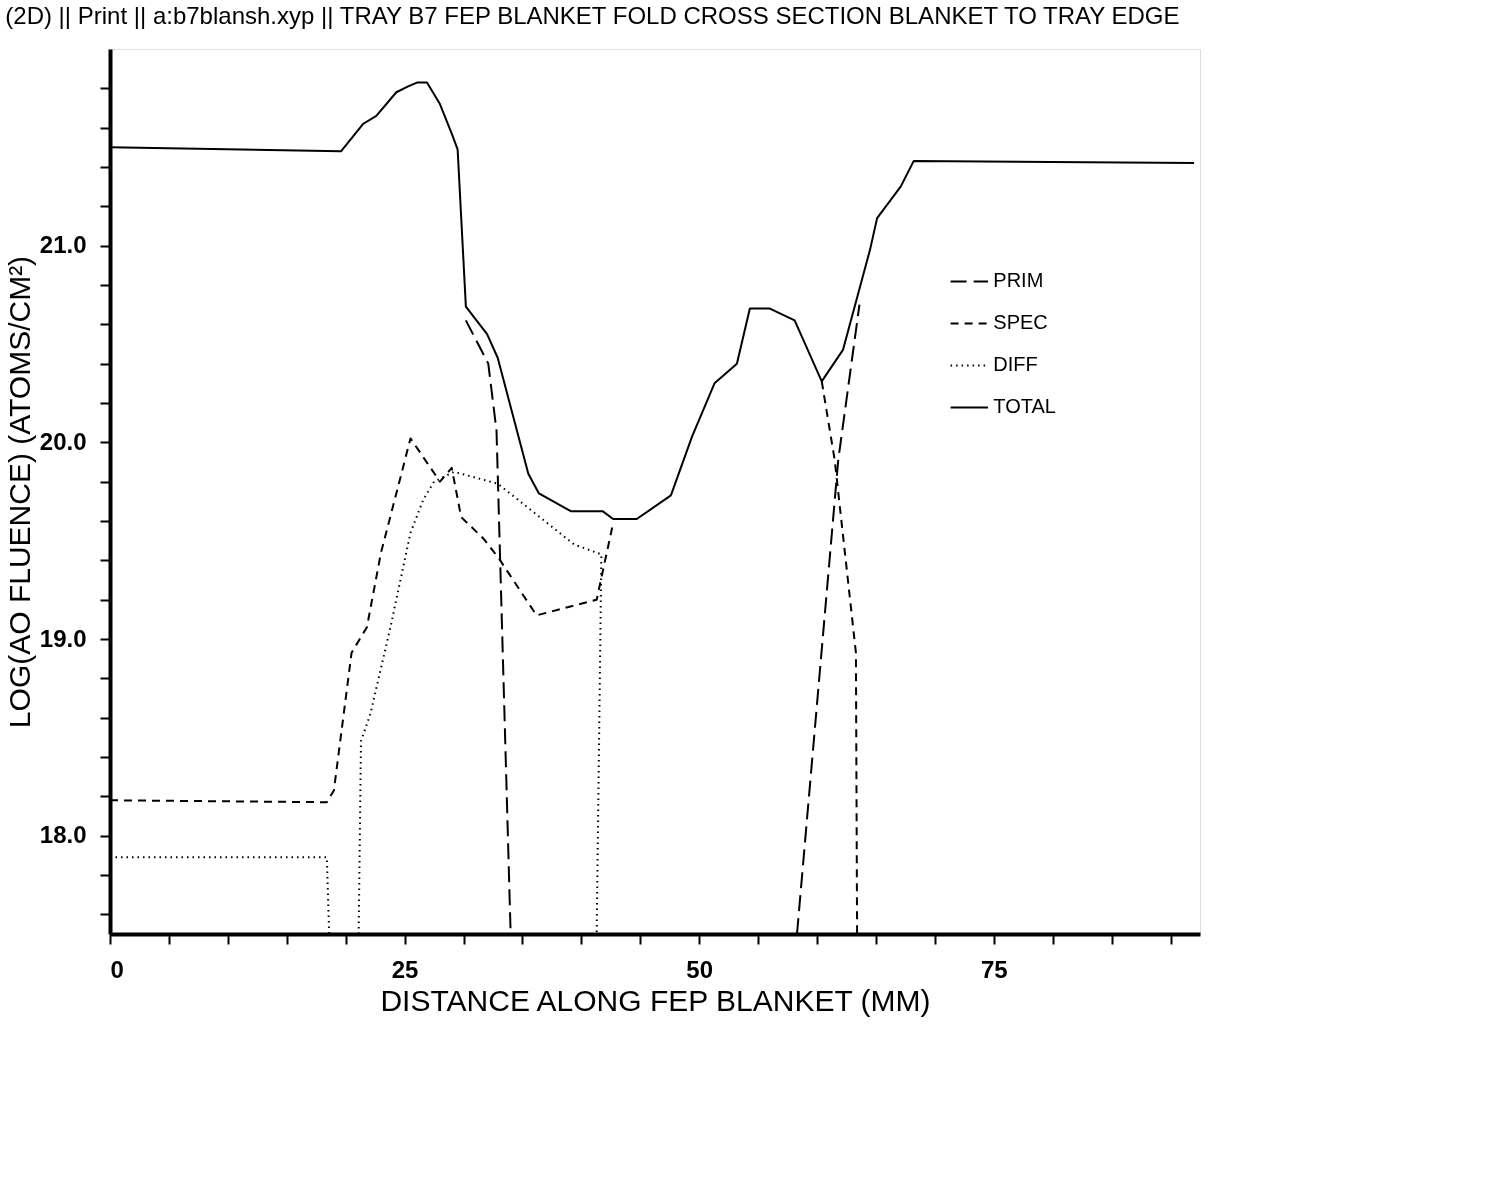  Describe the element at coordinates (1015, 364) in the screenshot. I see `legend-label: DIFF` at that location.